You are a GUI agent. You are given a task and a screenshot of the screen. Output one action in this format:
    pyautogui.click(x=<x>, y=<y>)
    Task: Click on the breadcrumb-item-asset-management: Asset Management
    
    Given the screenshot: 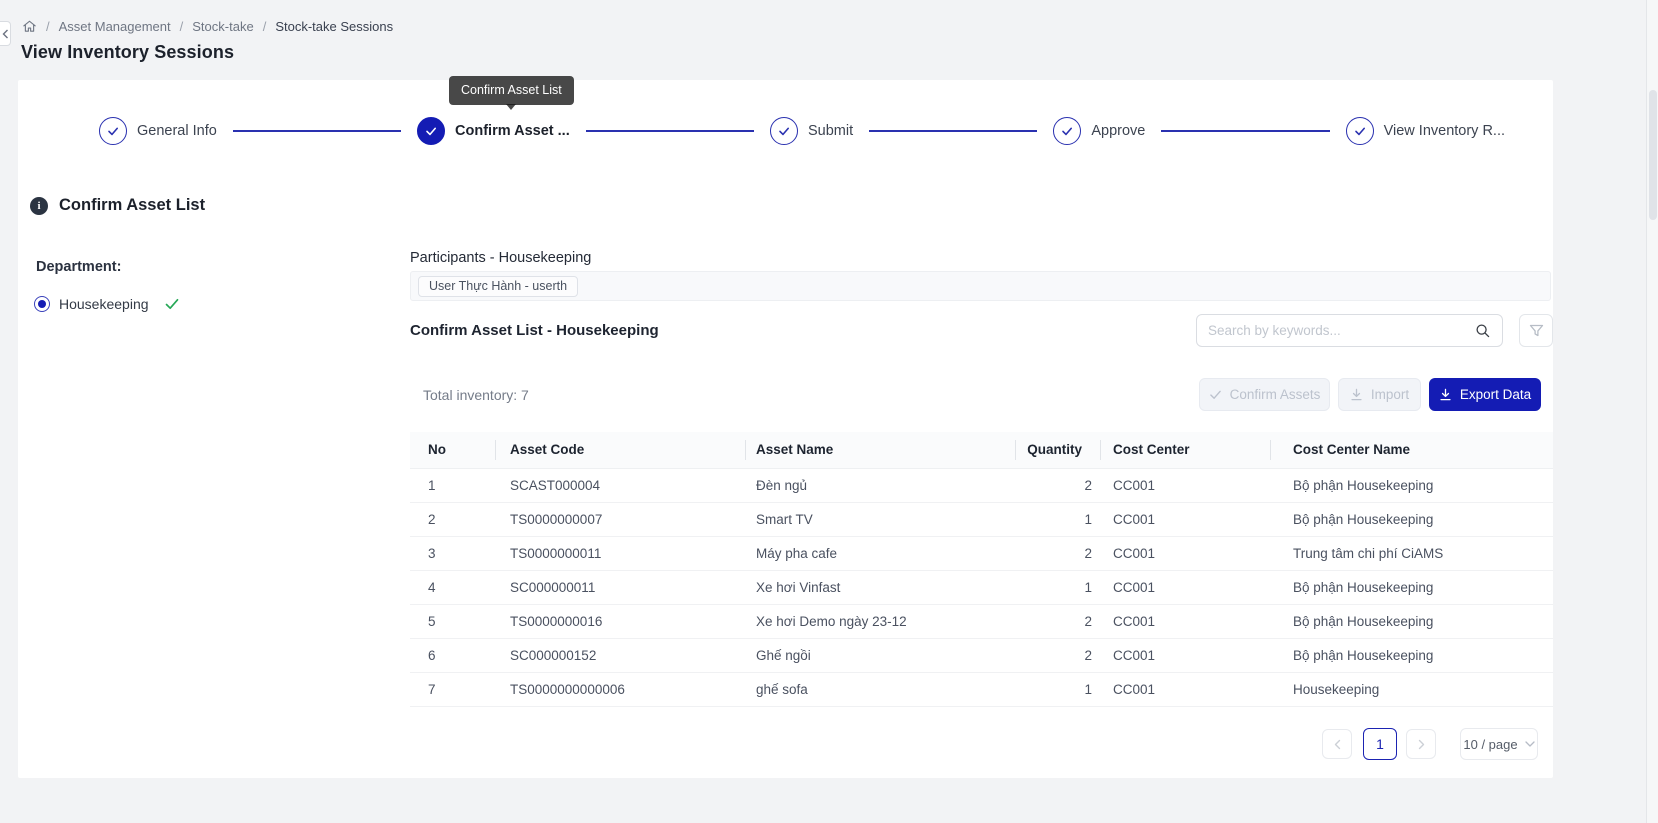 What is the action you would take?
    pyautogui.click(x=114, y=26)
    